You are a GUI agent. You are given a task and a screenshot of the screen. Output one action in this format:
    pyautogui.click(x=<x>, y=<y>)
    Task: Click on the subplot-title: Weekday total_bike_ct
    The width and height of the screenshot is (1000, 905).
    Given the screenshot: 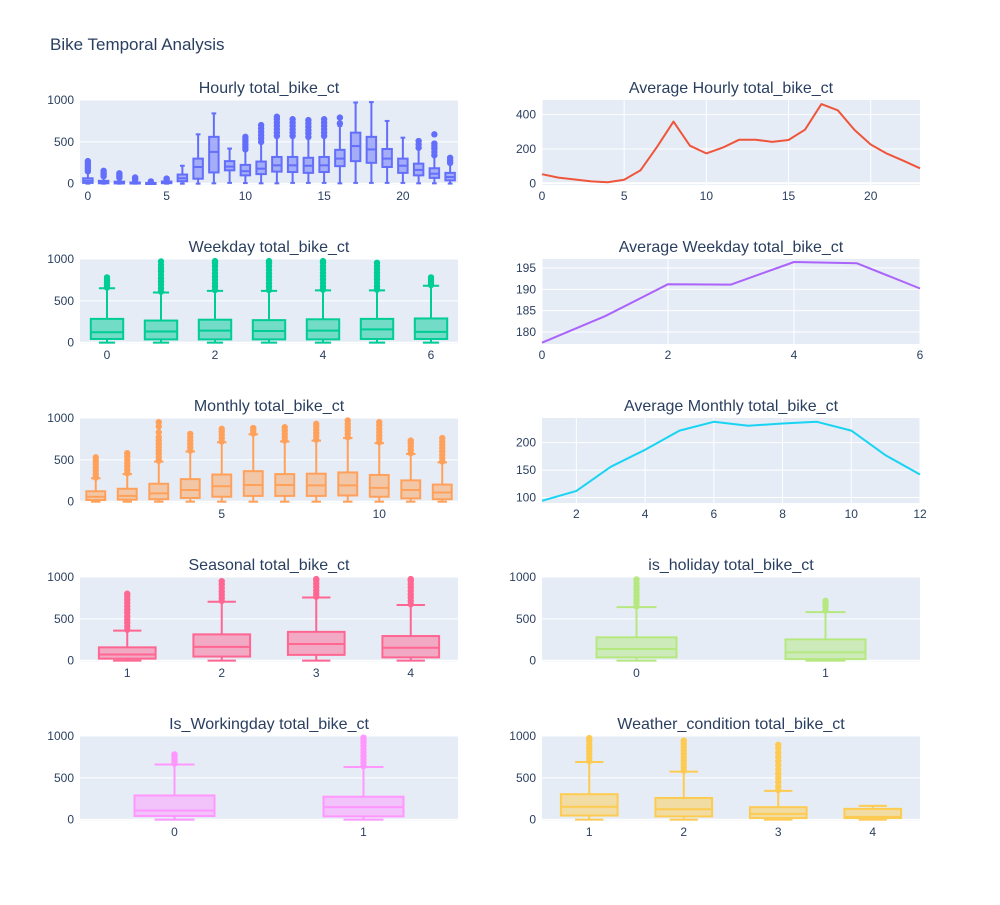 What is the action you would take?
    pyautogui.click(x=269, y=247)
    